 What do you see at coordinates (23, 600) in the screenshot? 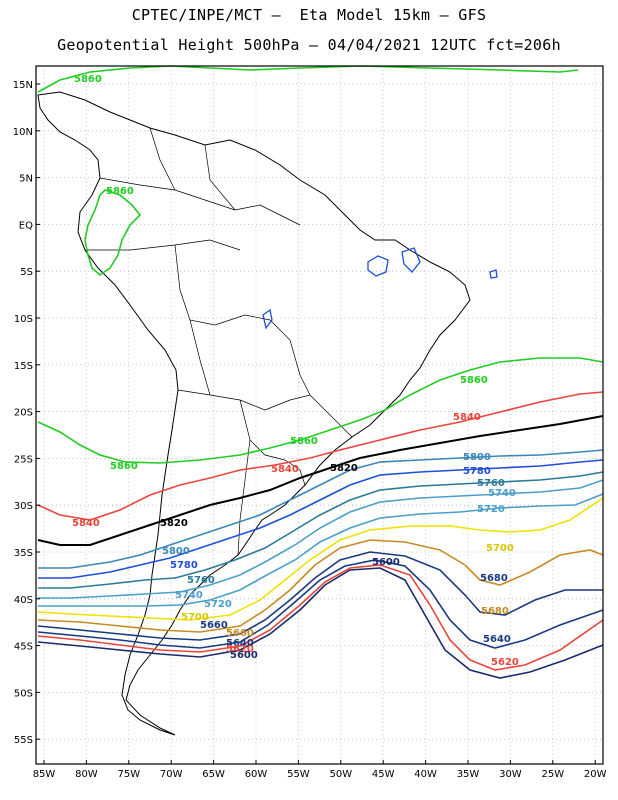
I see `lat-label: 40S` at bounding box center [23, 600].